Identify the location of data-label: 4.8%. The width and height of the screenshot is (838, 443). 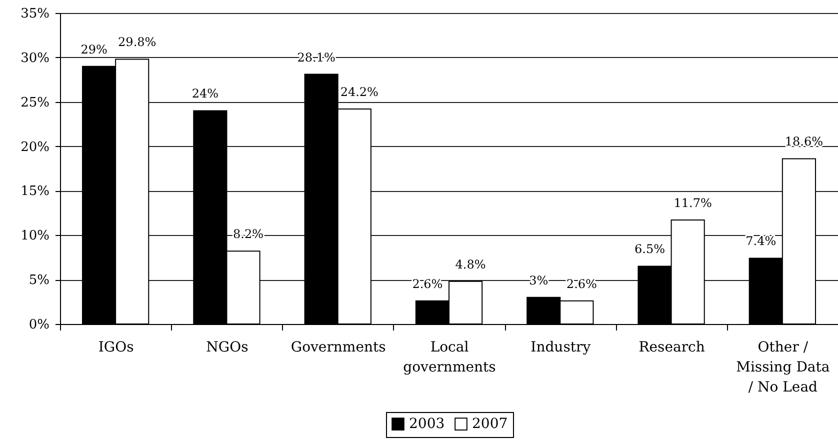
(470, 264).